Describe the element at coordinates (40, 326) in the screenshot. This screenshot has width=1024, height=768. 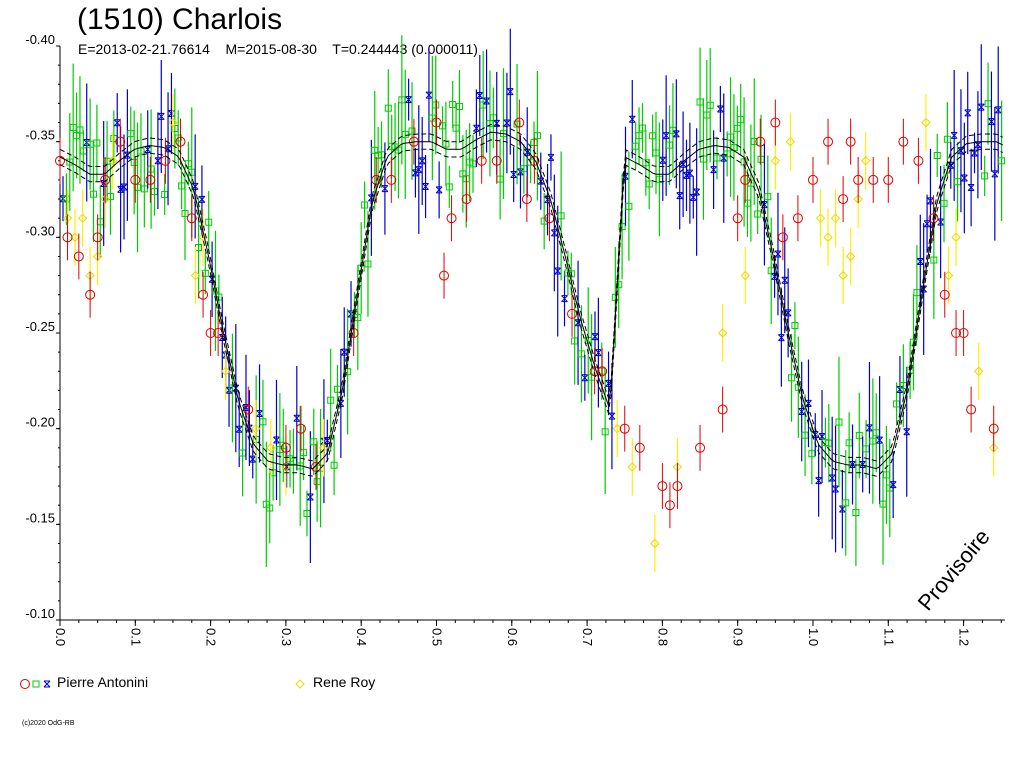
I see `y-tick-label: -0.25` at that location.